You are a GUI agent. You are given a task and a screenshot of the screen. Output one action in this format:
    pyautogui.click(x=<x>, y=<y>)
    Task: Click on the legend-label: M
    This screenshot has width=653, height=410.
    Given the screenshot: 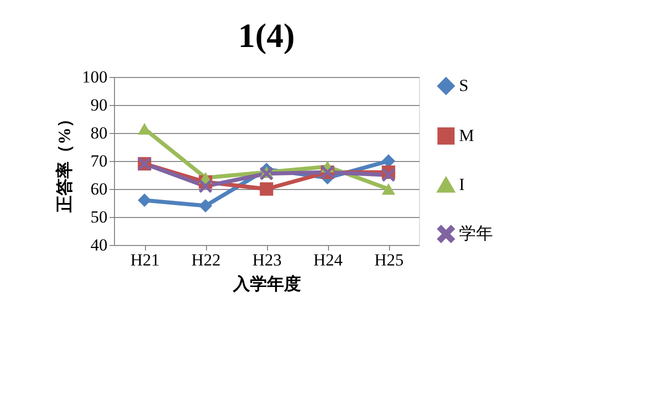 What is the action you would take?
    pyautogui.click(x=466, y=135)
    